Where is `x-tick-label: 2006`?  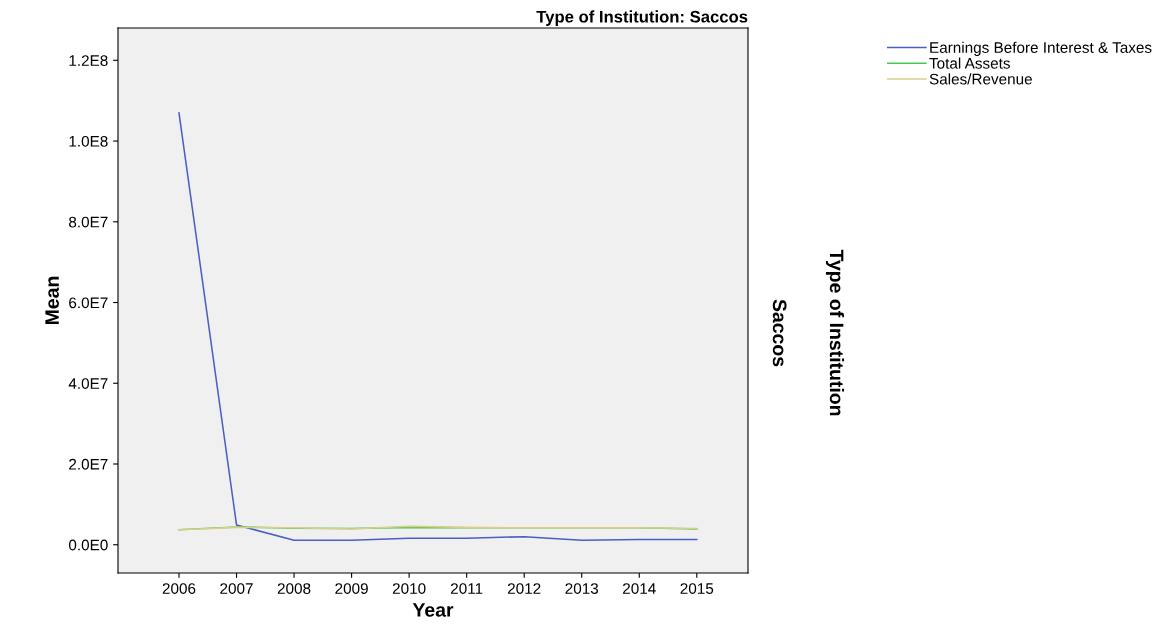 x-tick-label: 2006 is located at coordinates (179, 588).